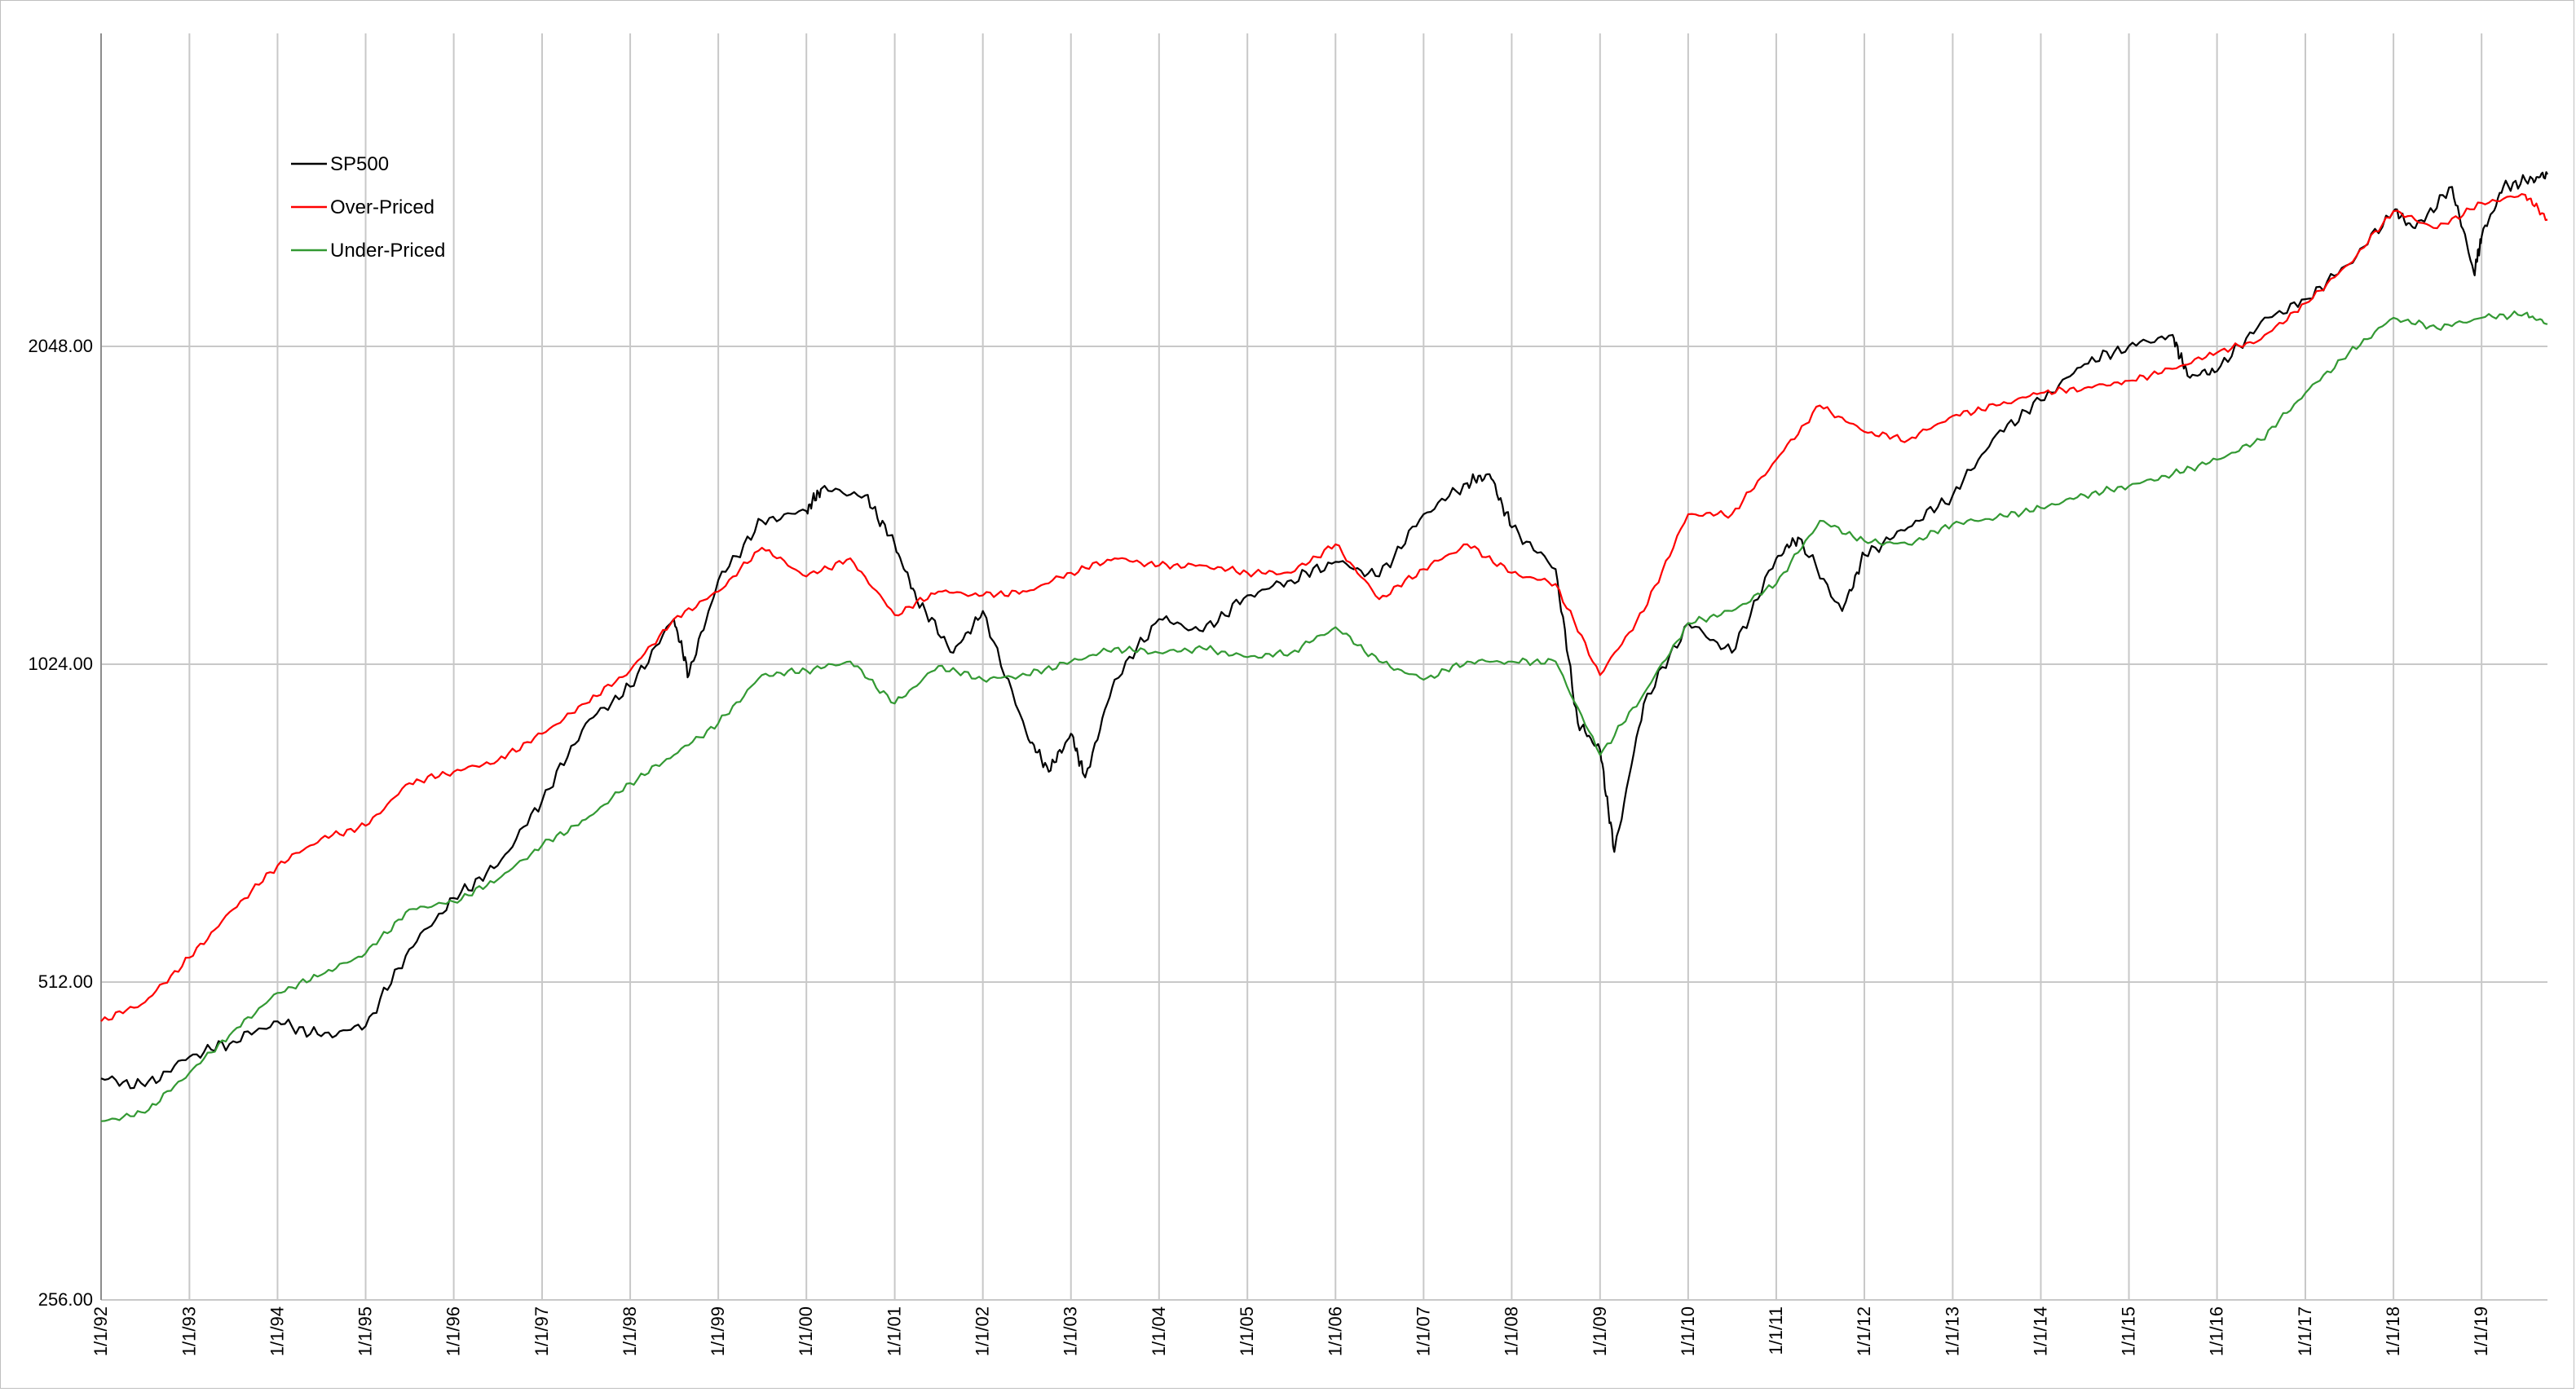 The width and height of the screenshot is (2576, 1392). What do you see at coordinates (387, 251) in the screenshot?
I see `legend-label: Under-Priced` at bounding box center [387, 251].